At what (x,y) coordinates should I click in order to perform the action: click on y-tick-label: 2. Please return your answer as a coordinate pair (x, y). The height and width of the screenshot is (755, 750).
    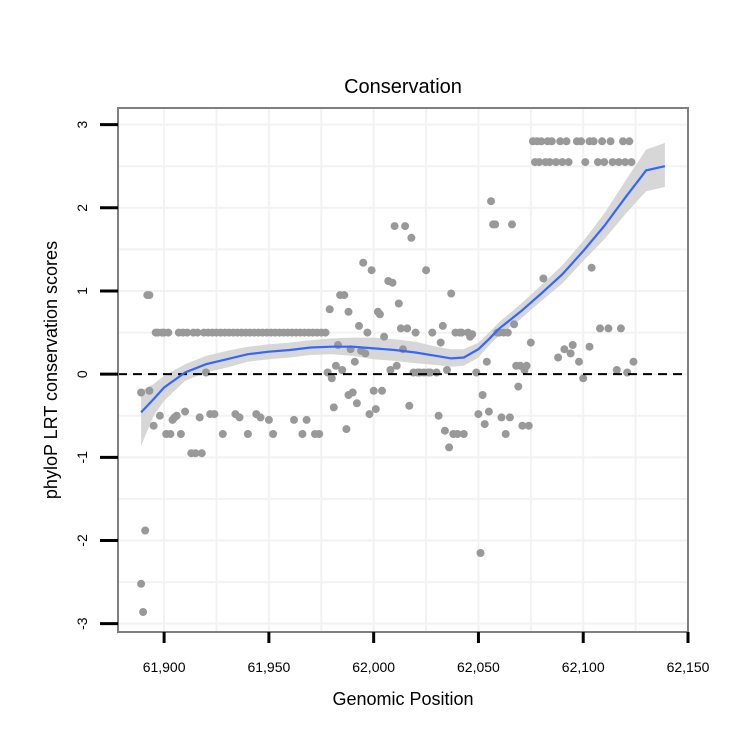
    Looking at the image, I should click on (82, 208).